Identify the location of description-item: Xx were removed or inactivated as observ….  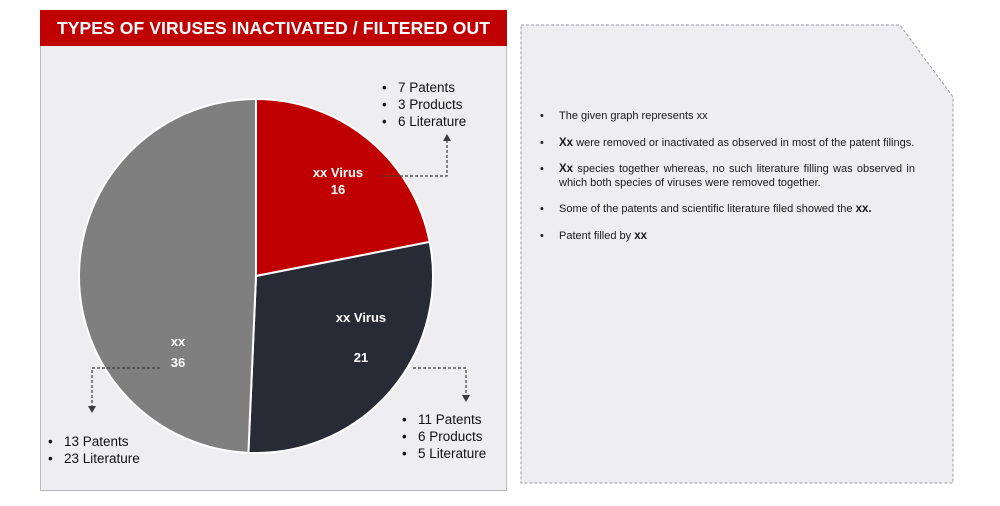
(727, 144).